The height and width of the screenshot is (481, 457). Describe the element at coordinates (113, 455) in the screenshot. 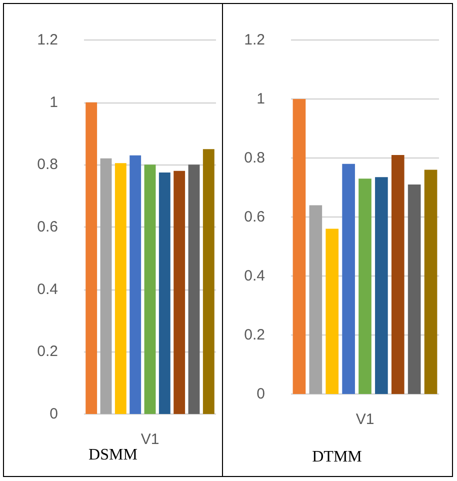

I see `text: DSMM` at that location.